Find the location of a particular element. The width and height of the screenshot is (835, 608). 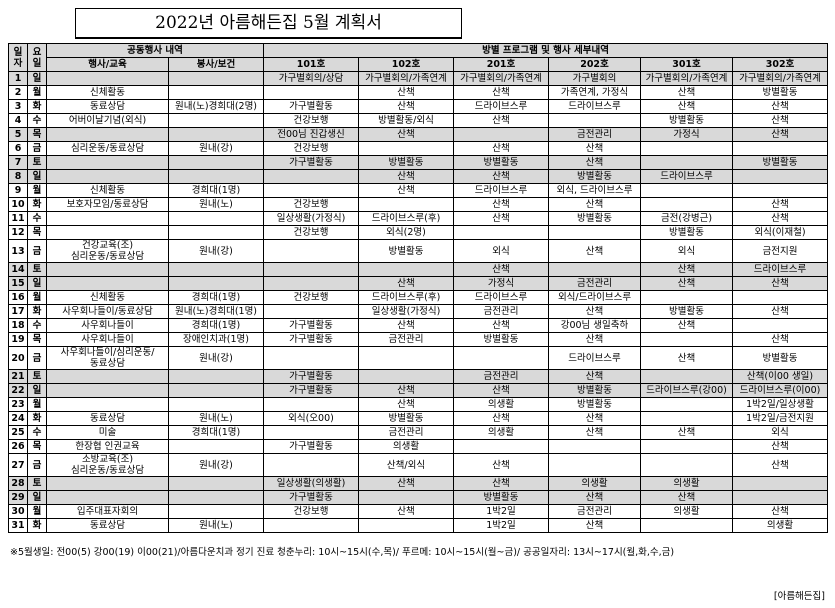

cell: 가구별회의/가족연계 is located at coordinates (406, 78).